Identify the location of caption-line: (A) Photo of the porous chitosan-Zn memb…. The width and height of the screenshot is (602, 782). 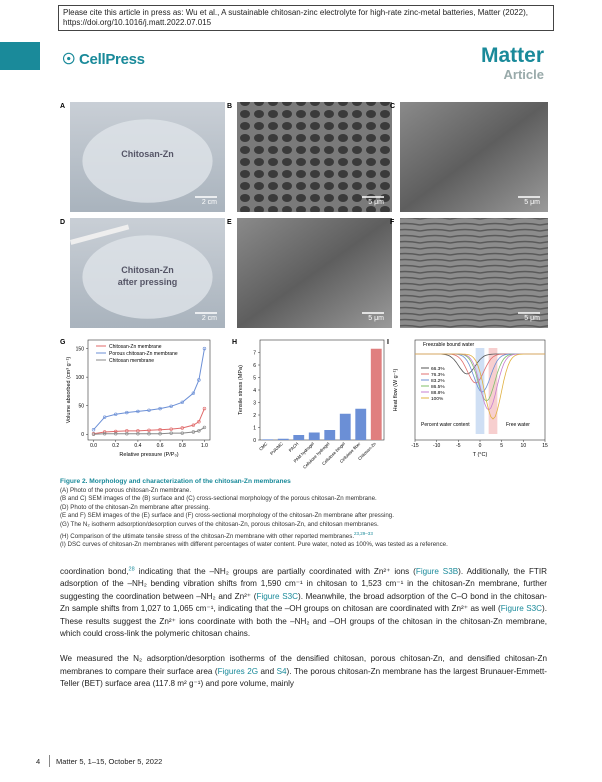
(305, 491).